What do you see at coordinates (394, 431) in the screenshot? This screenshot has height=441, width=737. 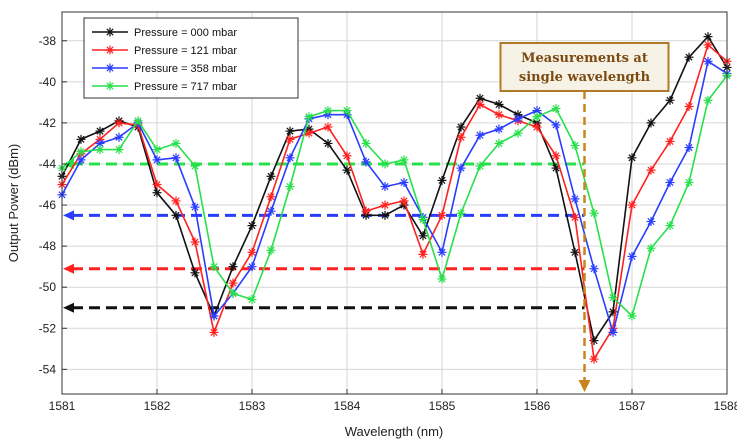 I see `x-axis-title: Wavelength (nm)` at bounding box center [394, 431].